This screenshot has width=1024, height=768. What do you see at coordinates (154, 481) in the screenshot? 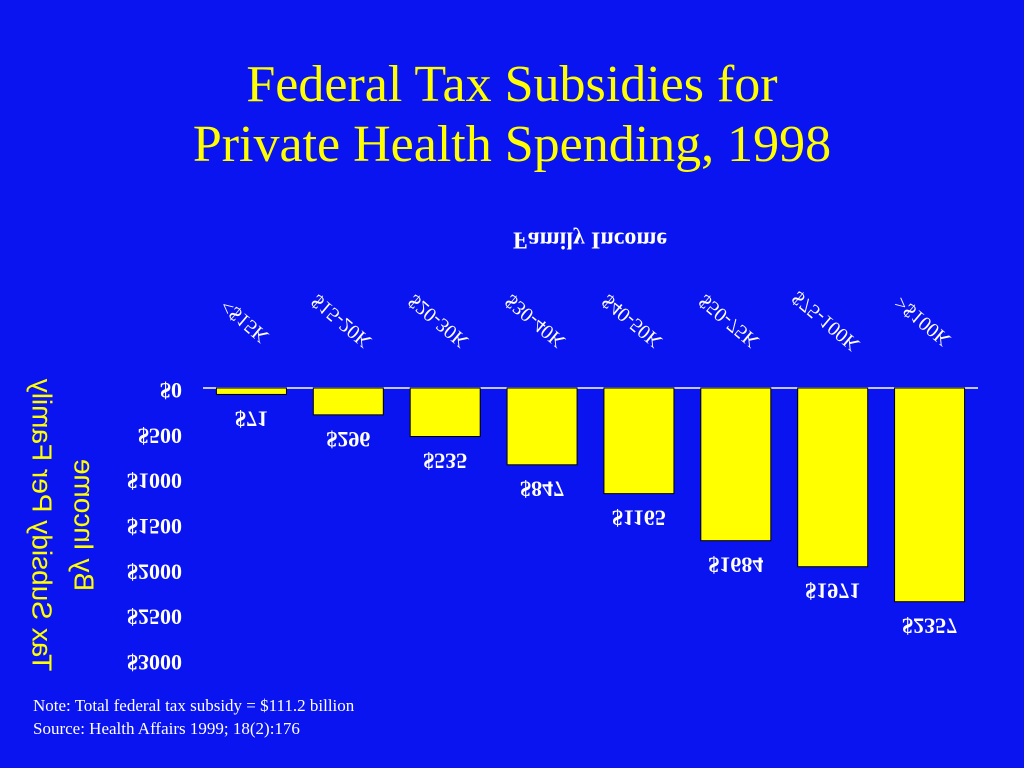
I see `y-tick-label: $1000` at bounding box center [154, 481].